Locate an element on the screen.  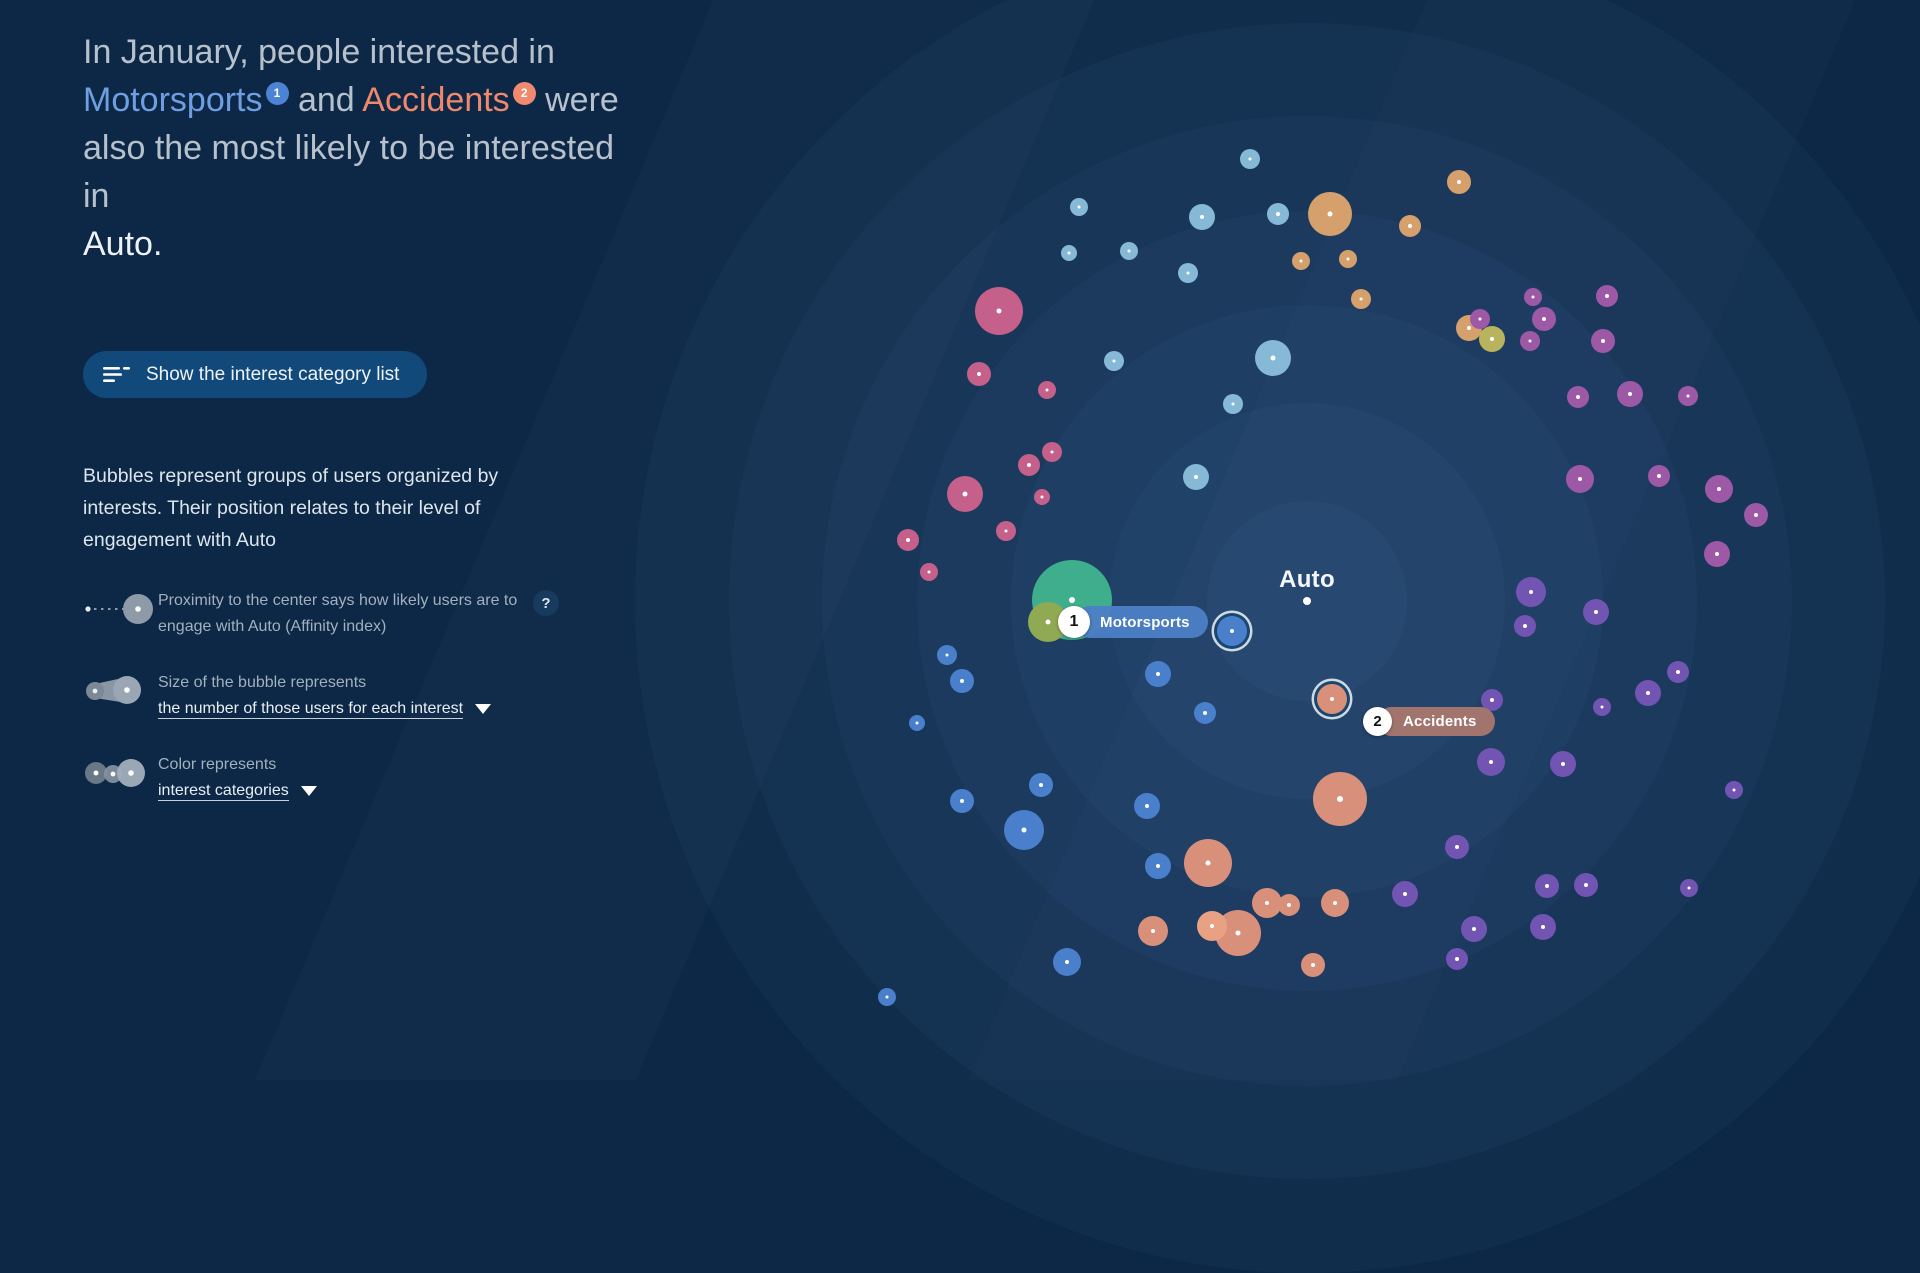
headline-line3: also the most likely to be interested in is located at coordinates (349, 172).